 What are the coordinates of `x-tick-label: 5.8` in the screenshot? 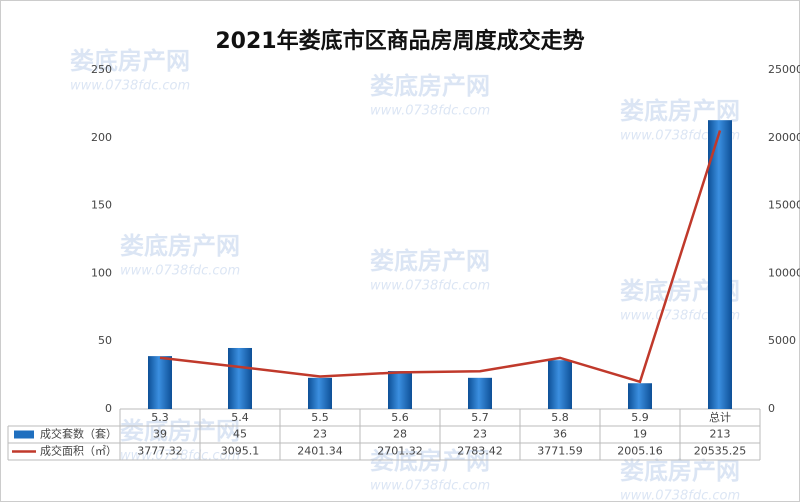 It's located at (560, 417).